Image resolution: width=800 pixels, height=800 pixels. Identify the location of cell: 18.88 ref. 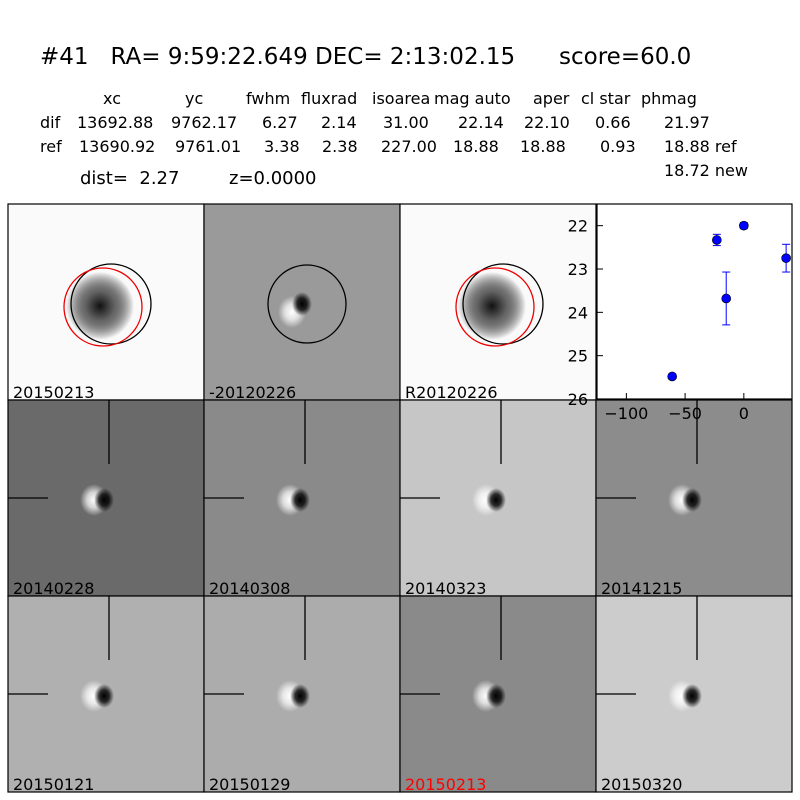
(700, 146).